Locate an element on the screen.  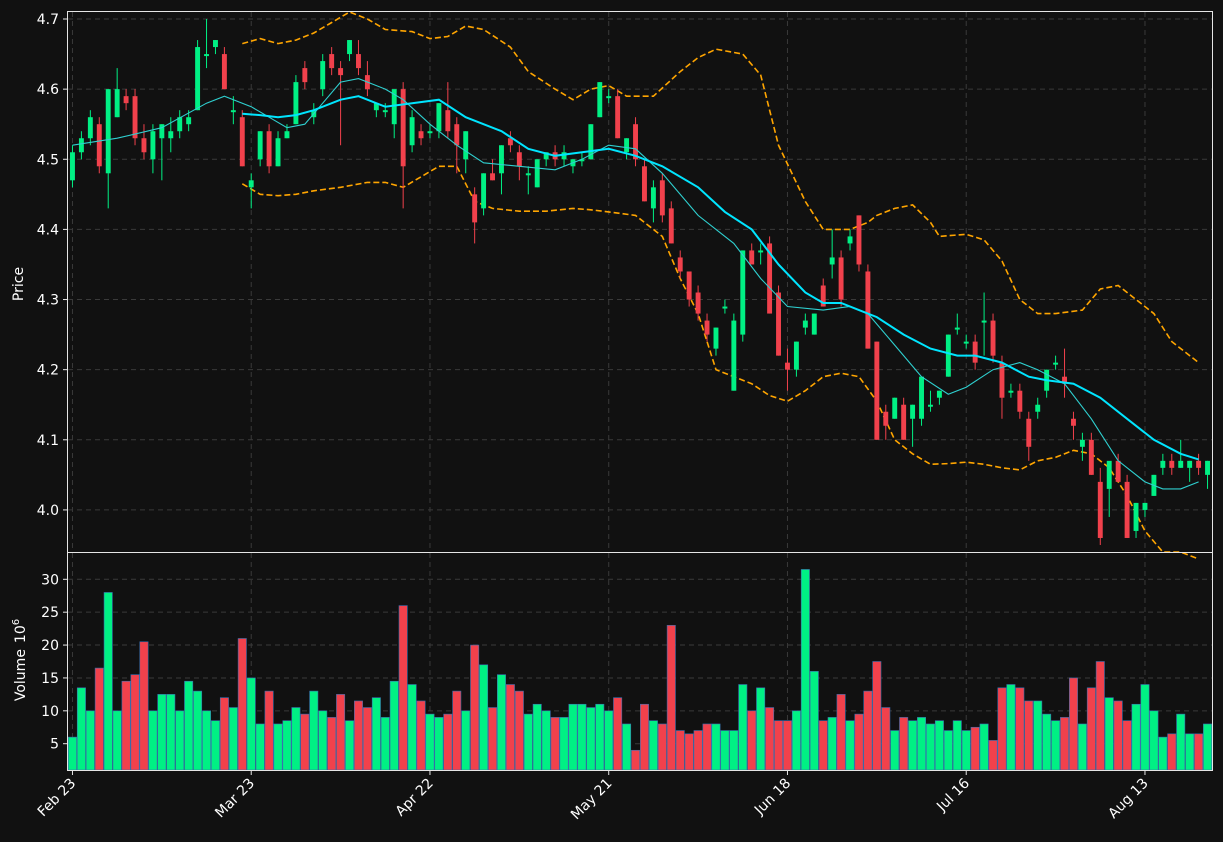
price-tick-label: 4.7 is located at coordinates (48, 20).